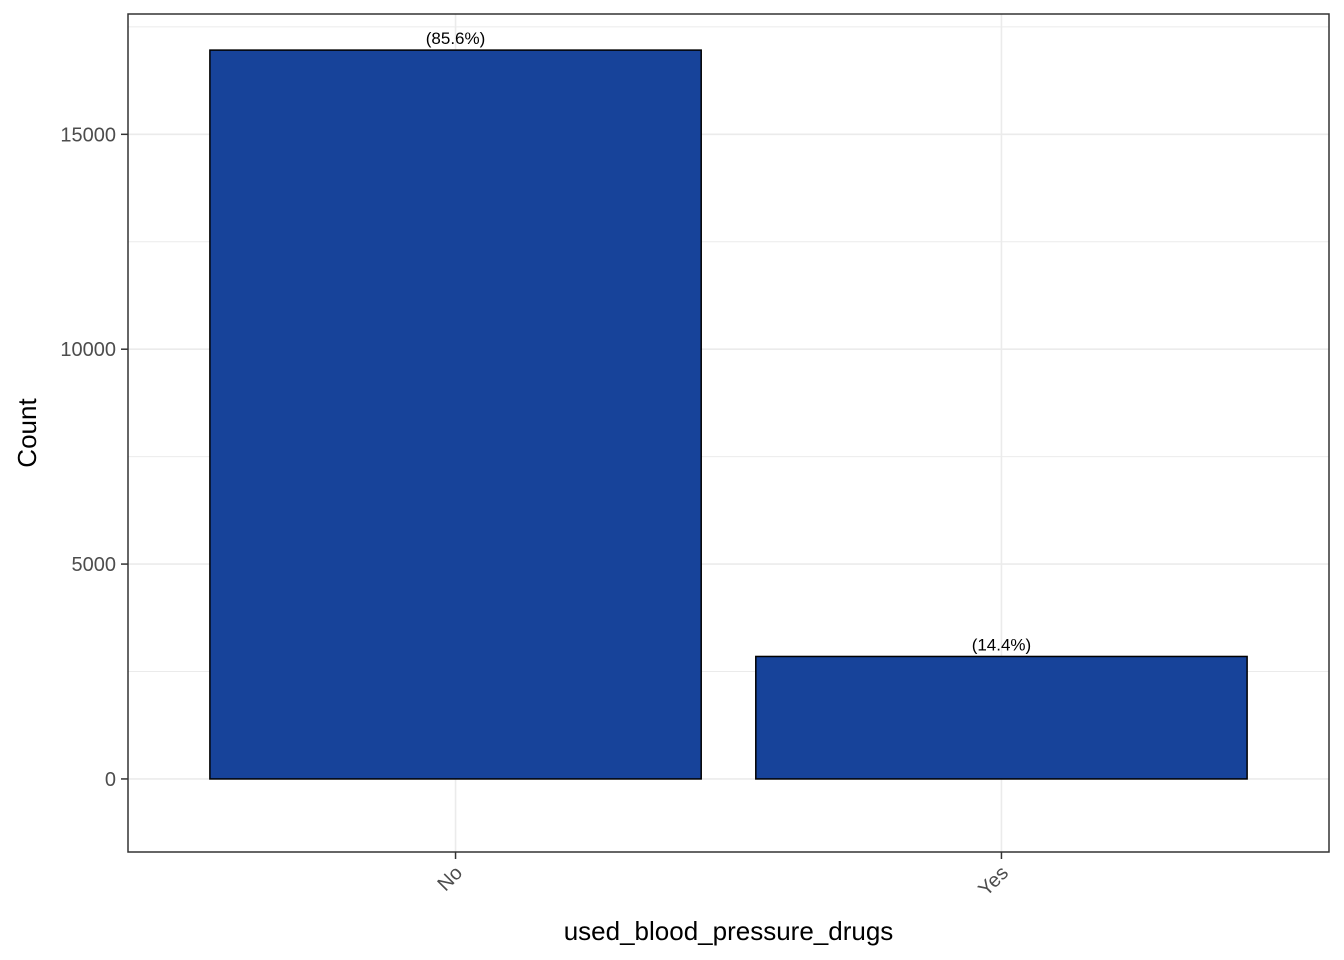 Image resolution: width=1344 pixels, height=960 pixels. I want to click on y-tick-label: 5000, so click(94, 565).